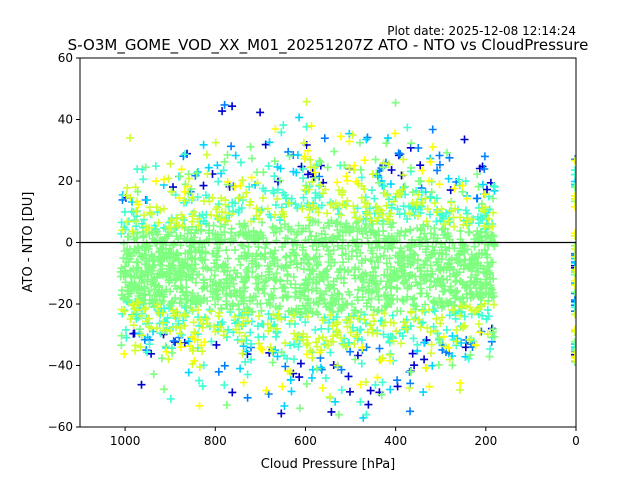 The image size is (640, 480). I want to click on y-tick-label: 60, so click(65, 58).